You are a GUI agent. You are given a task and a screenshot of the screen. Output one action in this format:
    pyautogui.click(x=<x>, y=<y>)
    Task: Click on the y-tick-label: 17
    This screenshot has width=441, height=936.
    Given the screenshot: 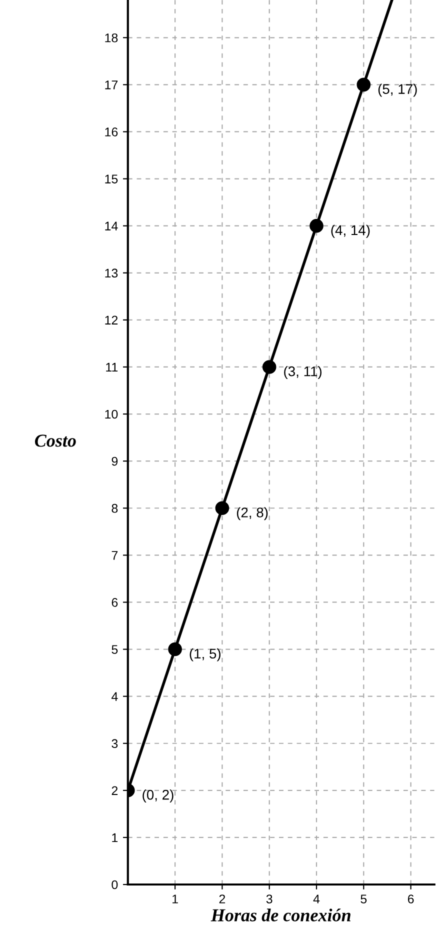 What is the action you would take?
    pyautogui.click(x=111, y=85)
    